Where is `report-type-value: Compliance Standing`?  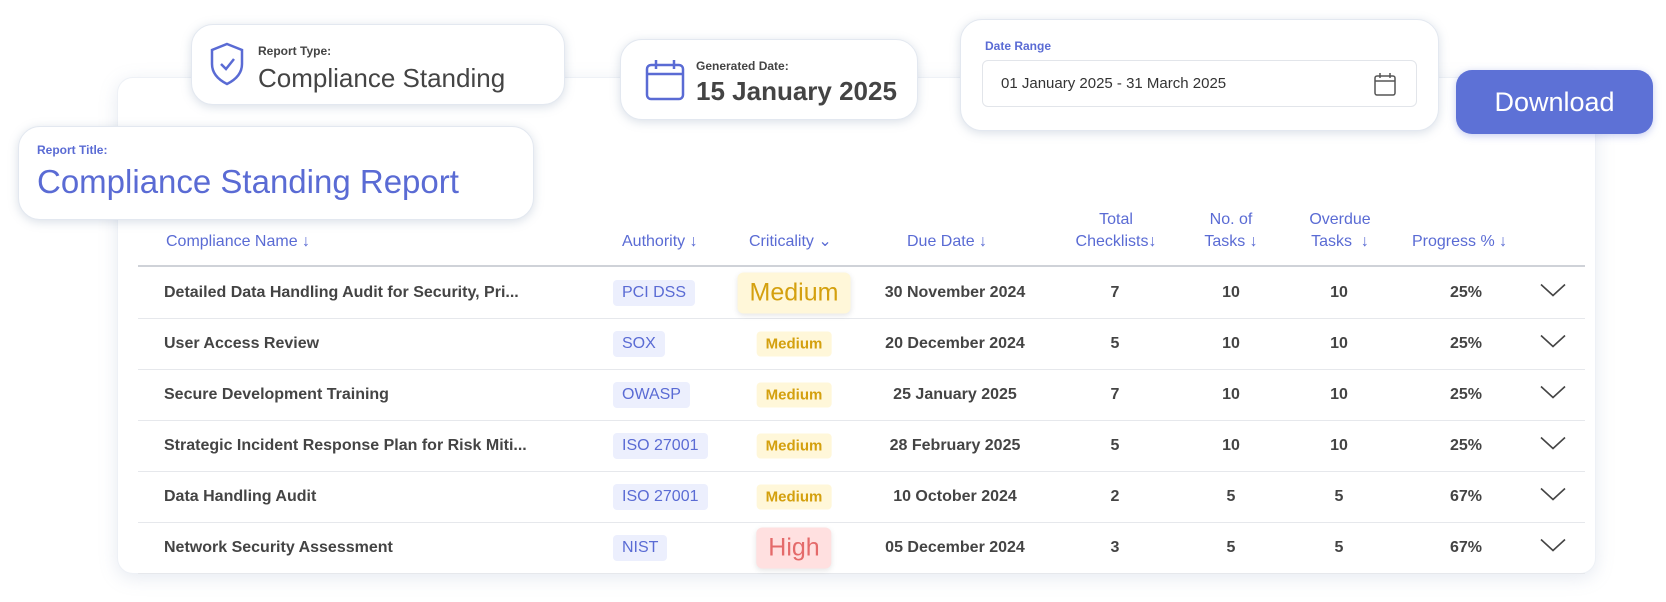 report-type-value: Compliance Standing is located at coordinates (382, 78).